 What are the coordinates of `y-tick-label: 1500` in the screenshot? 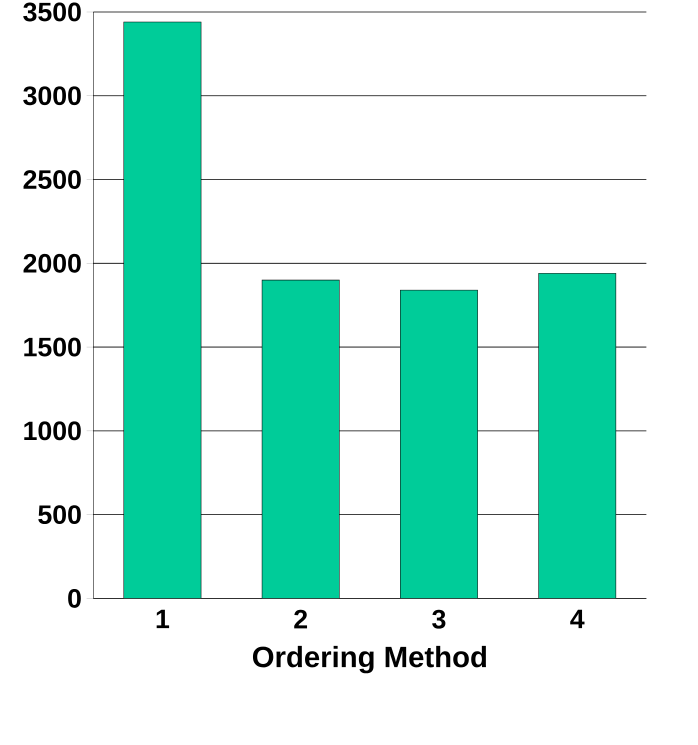 It's located at (52, 347).